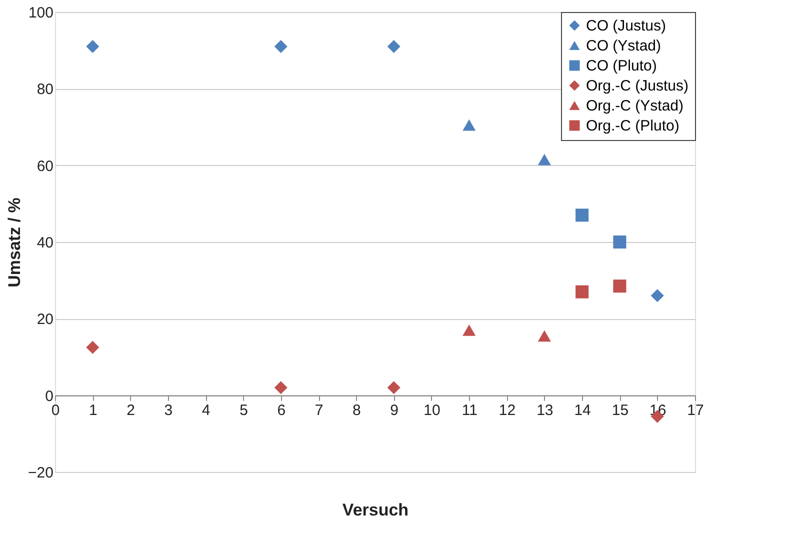  What do you see at coordinates (45, 243) in the screenshot?
I see `y-tick-label: 40` at bounding box center [45, 243].